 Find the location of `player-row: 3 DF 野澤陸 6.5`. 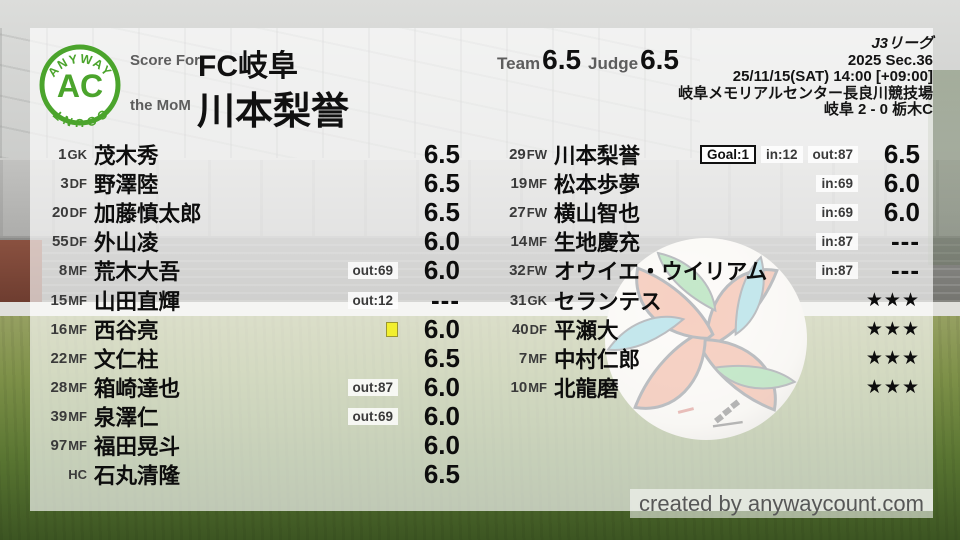

player-row: 3 DF 野澤陸 6.5 is located at coordinates (245, 183).